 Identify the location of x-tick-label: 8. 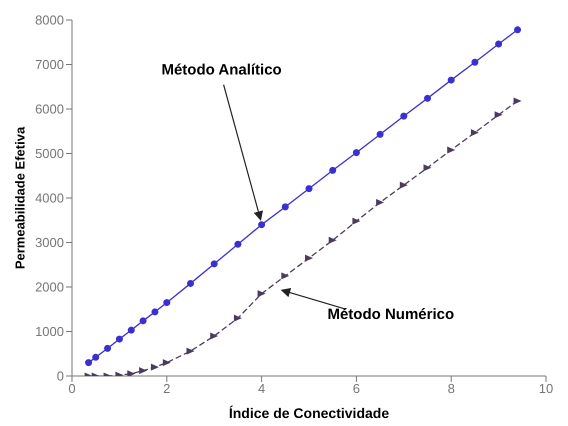
(451, 388).